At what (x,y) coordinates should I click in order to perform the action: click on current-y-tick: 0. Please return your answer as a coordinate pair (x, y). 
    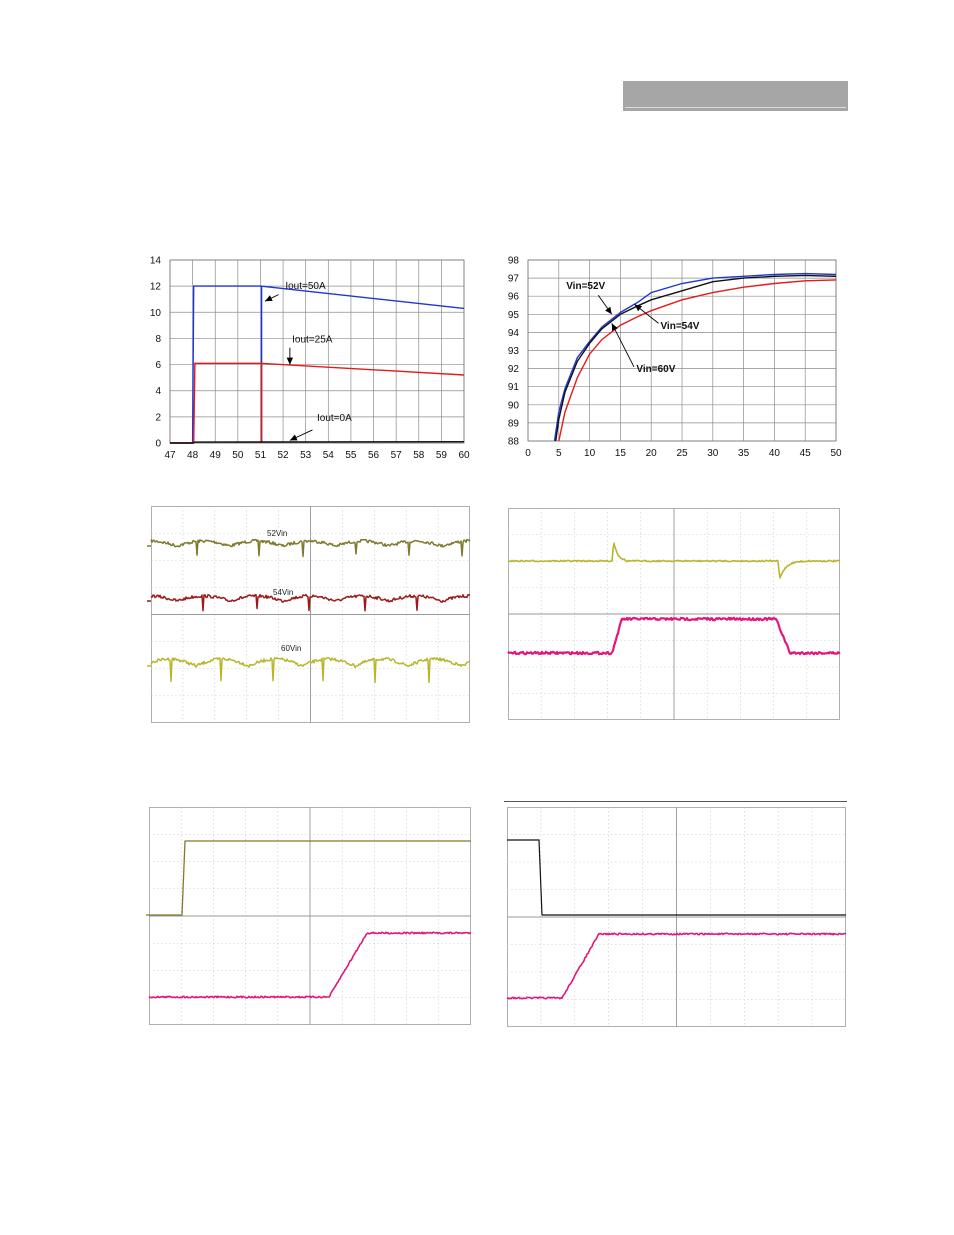
    Looking at the image, I should click on (158, 444).